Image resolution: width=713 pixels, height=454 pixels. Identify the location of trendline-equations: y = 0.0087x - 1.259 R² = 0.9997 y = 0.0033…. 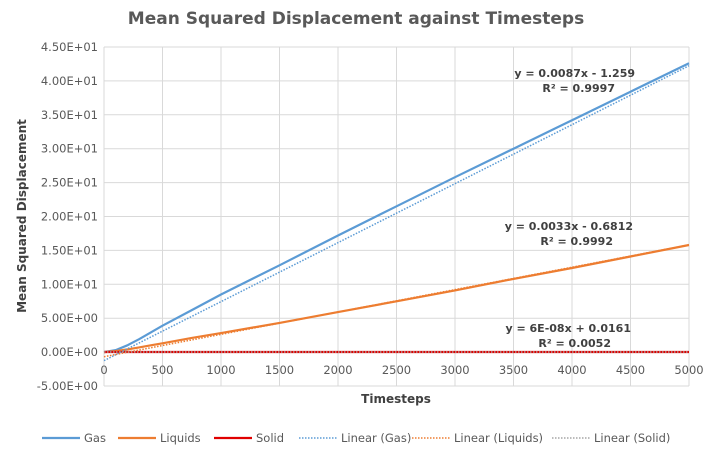
(570, 208).